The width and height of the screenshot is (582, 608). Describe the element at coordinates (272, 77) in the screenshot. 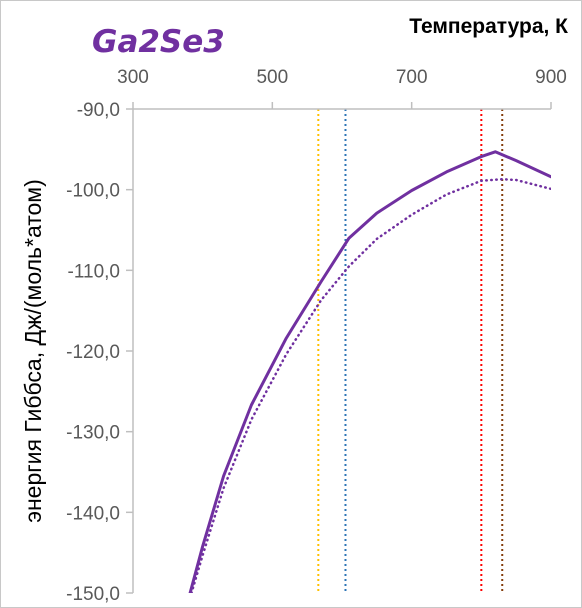

I see `x-tick-label: 500` at that location.